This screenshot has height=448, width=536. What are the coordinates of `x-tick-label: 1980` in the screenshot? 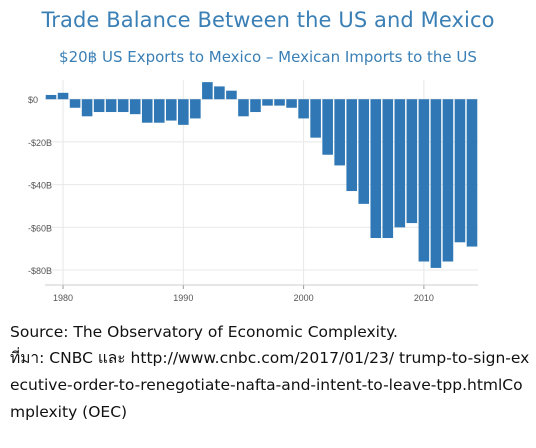 It's located at (63, 298).